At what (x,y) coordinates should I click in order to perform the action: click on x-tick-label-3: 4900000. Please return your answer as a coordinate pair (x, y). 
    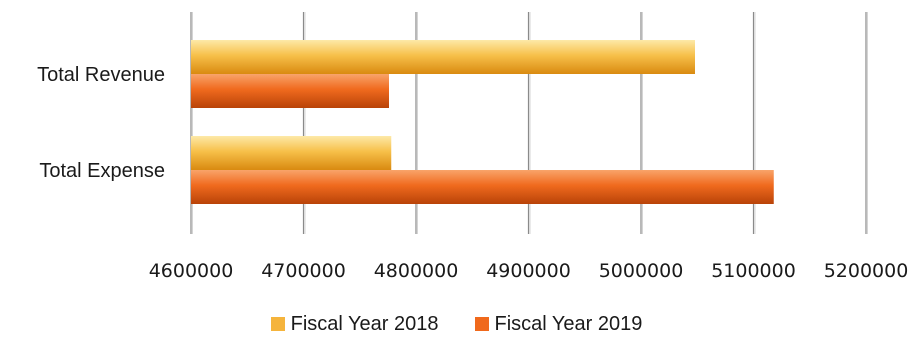
    Looking at the image, I should click on (528, 271).